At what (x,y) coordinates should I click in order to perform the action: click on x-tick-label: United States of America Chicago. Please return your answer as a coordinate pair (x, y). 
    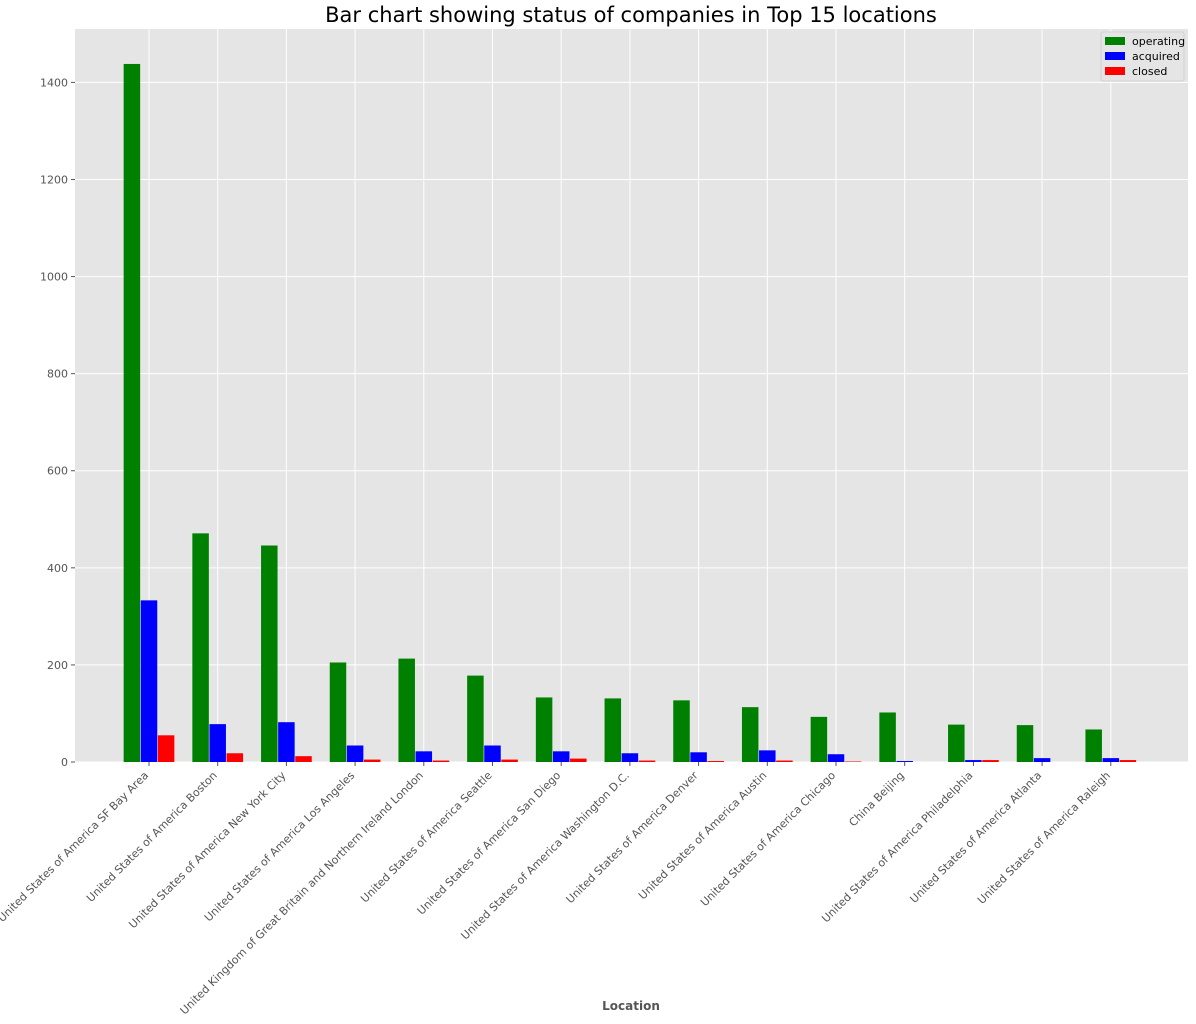
    Looking at the image, I should click on (768, 839).